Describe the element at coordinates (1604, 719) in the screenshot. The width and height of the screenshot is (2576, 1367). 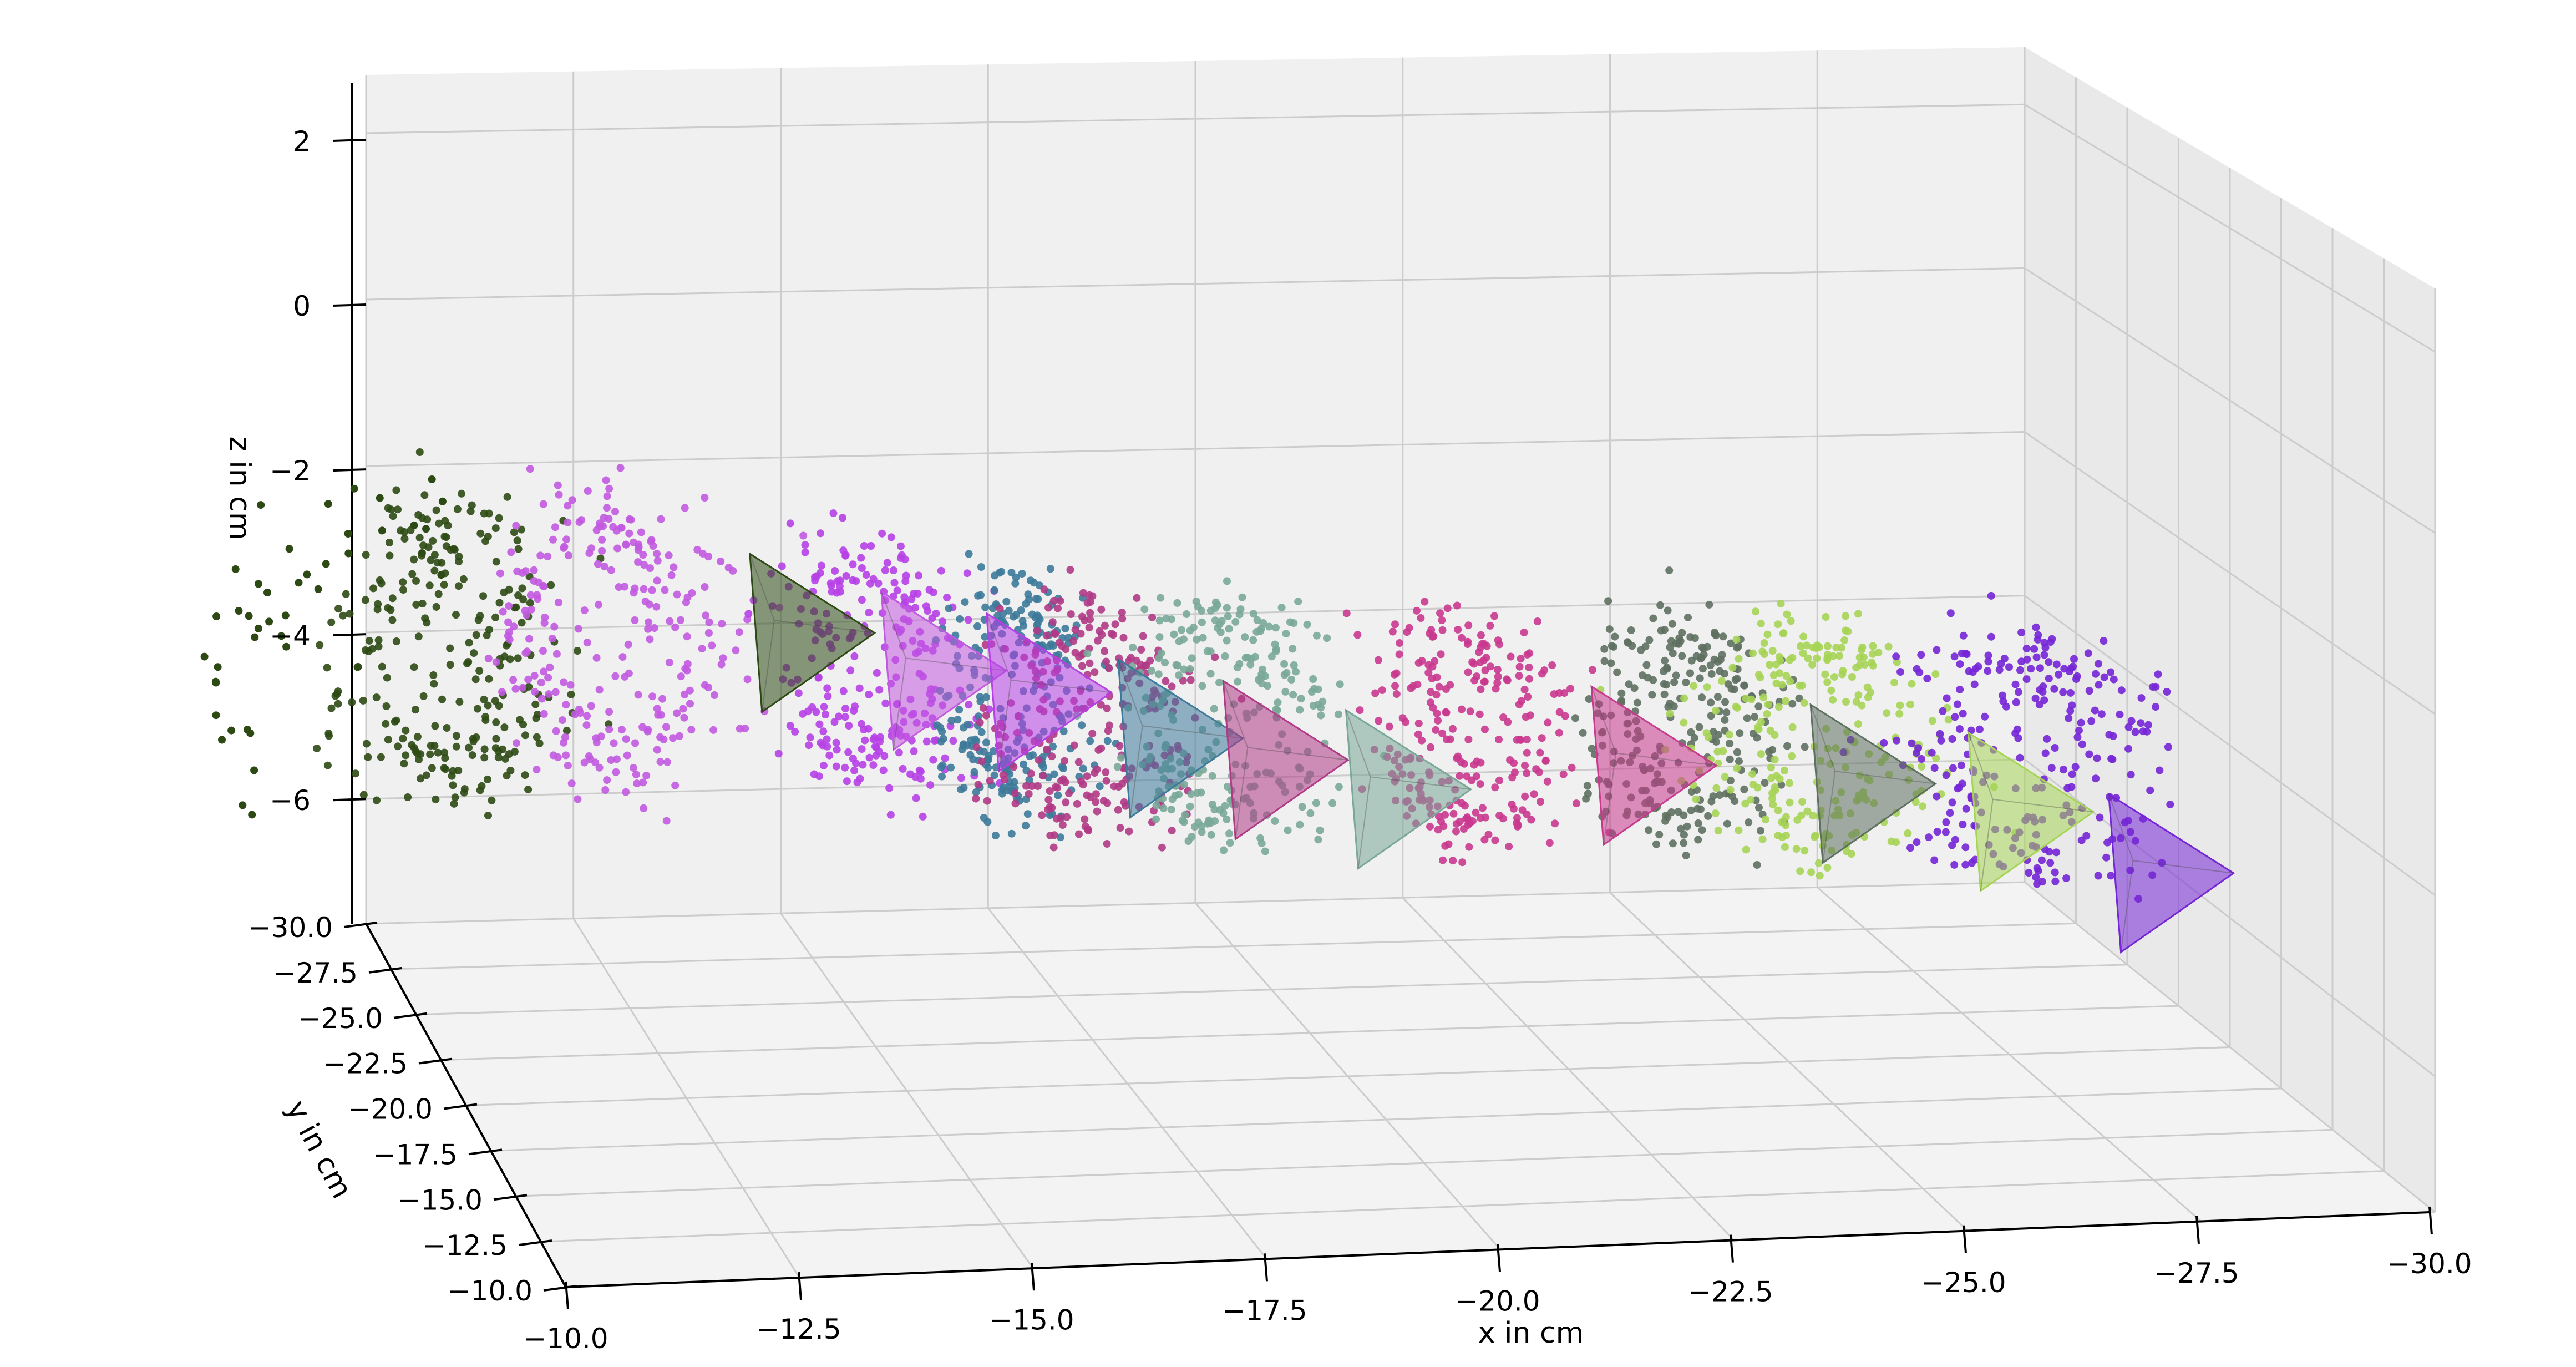
I see `camera-6-edge` at that location.